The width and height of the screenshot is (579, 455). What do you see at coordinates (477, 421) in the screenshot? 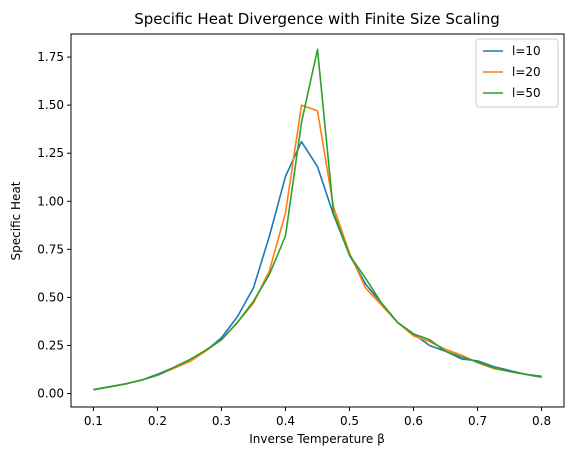
I see `x-tick-label: 0.7` at bounding box center [477, 421].